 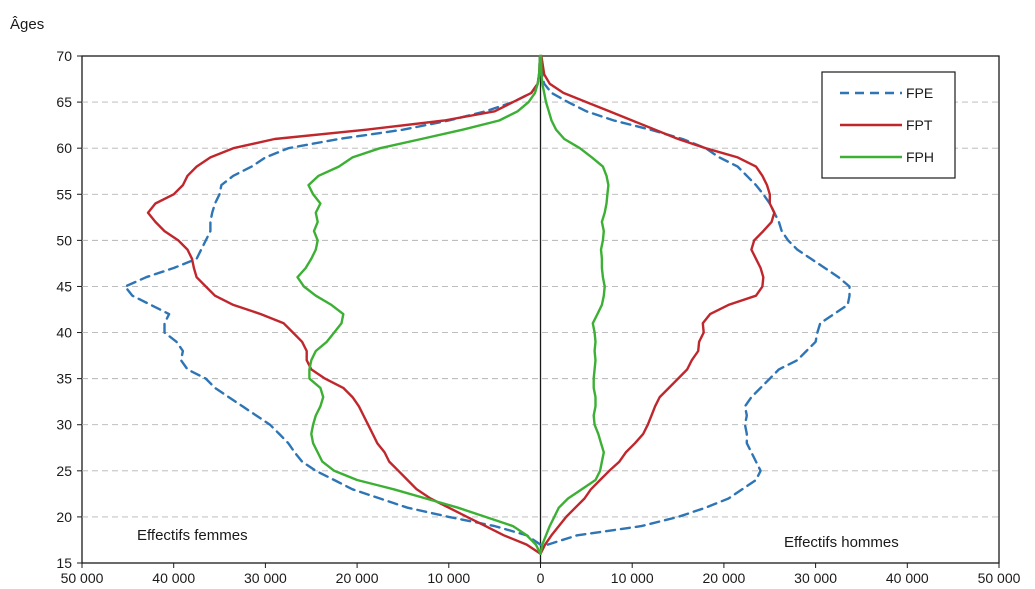 What do you see at coordinates (64, 517) in the screenshot?
I see `y-tick-label: 20` at bounding box center [64, 517].